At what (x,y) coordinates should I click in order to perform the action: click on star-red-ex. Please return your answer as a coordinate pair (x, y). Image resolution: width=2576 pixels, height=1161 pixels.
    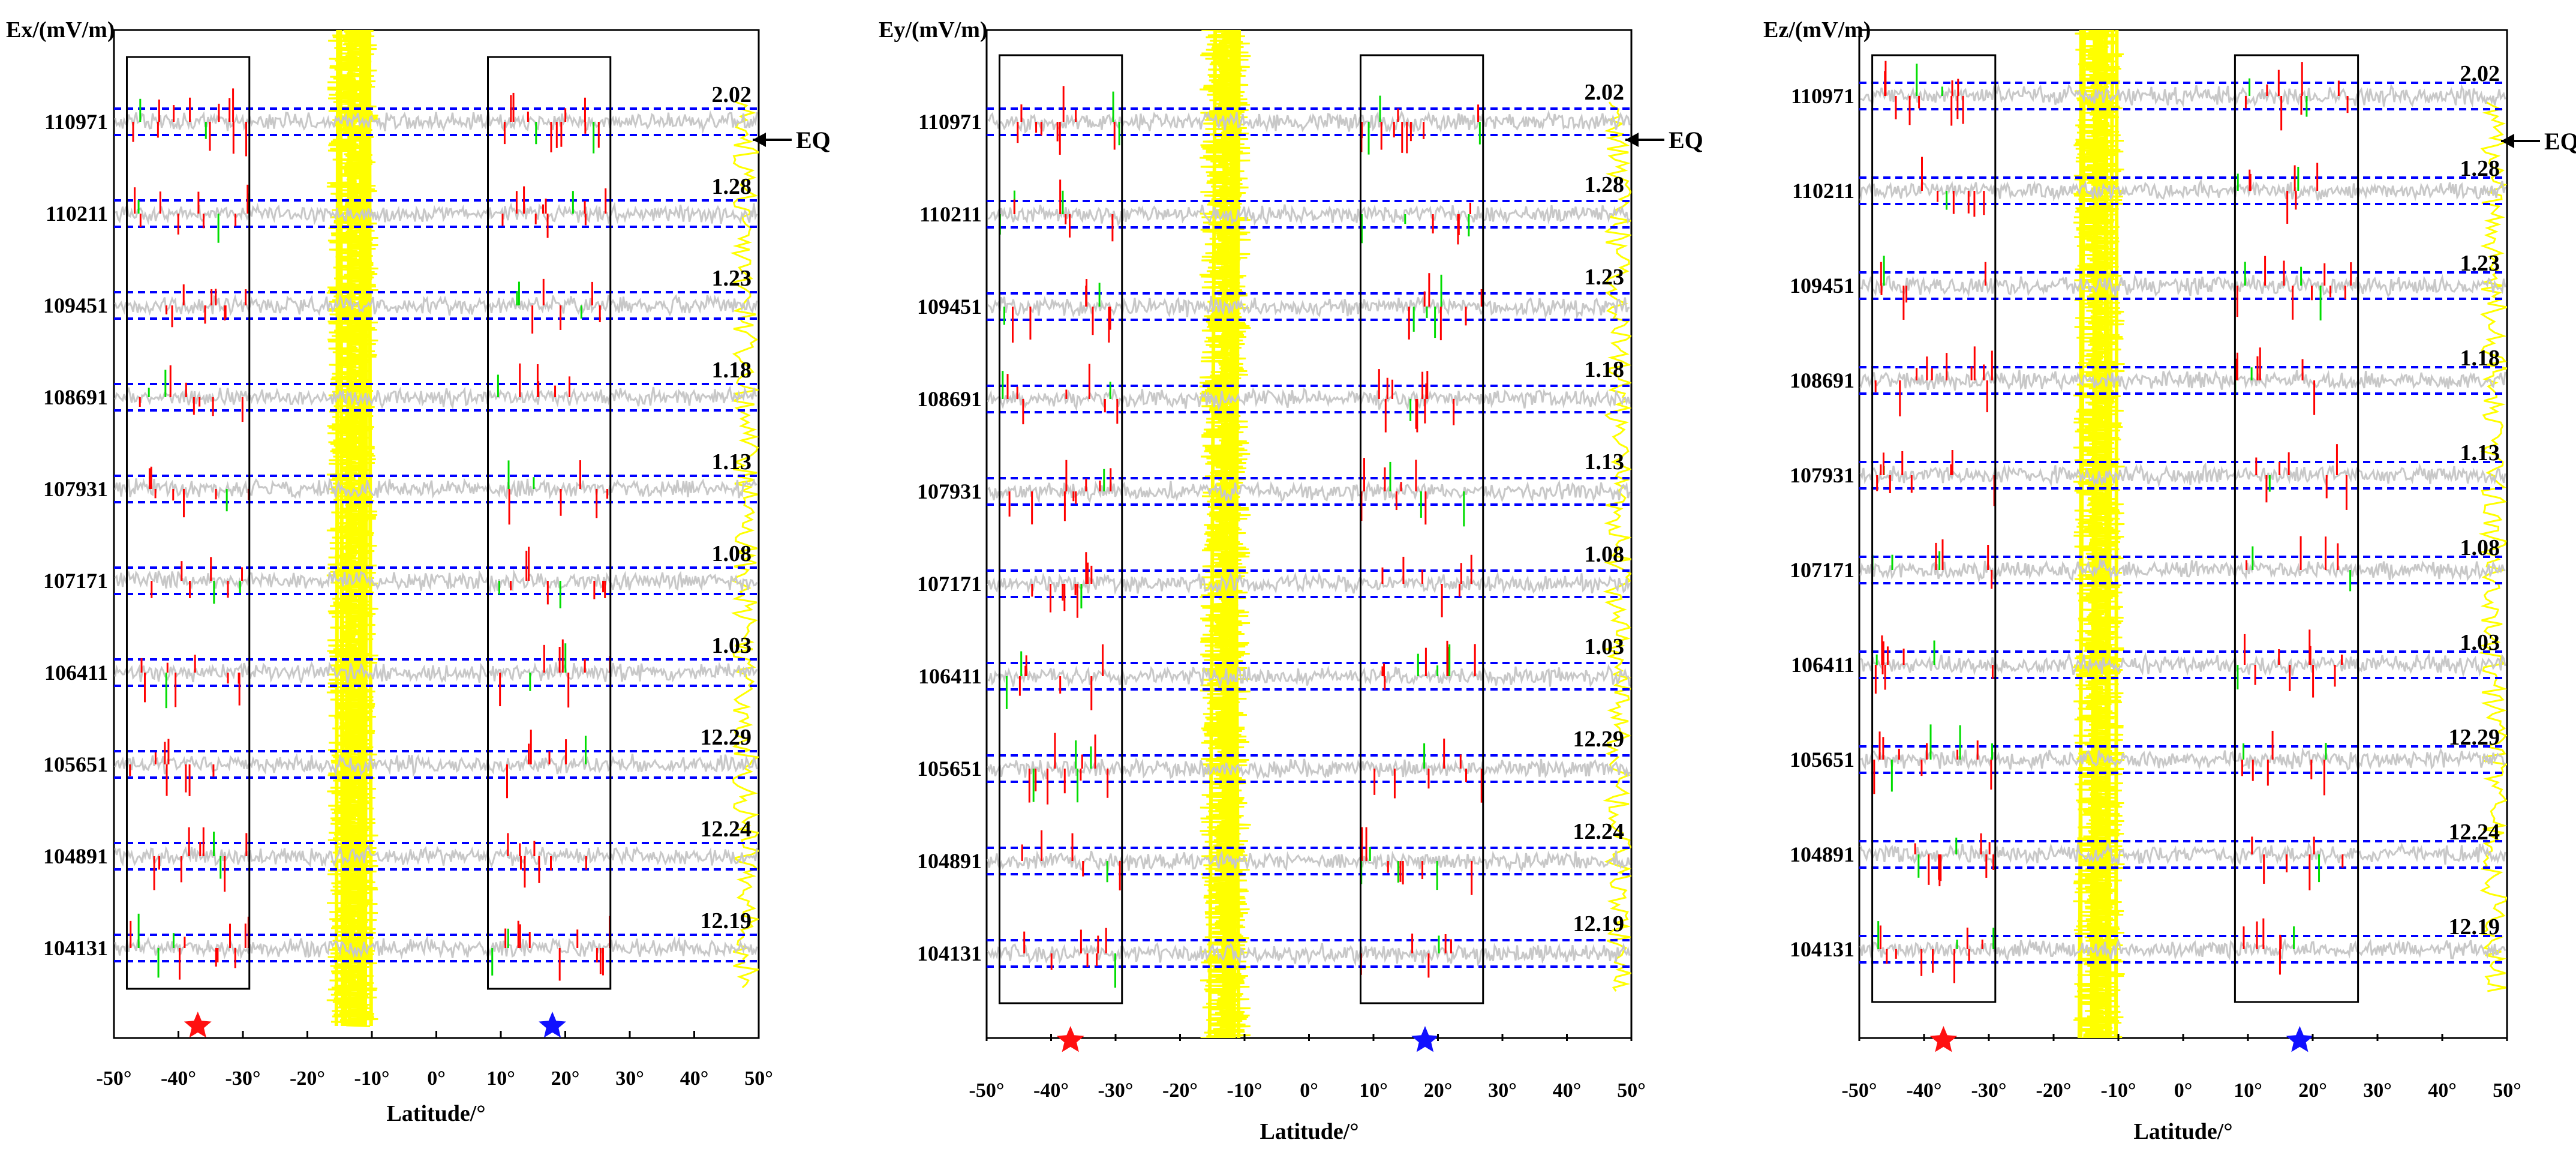
    Looking at the image, I should click on (198, 1025).